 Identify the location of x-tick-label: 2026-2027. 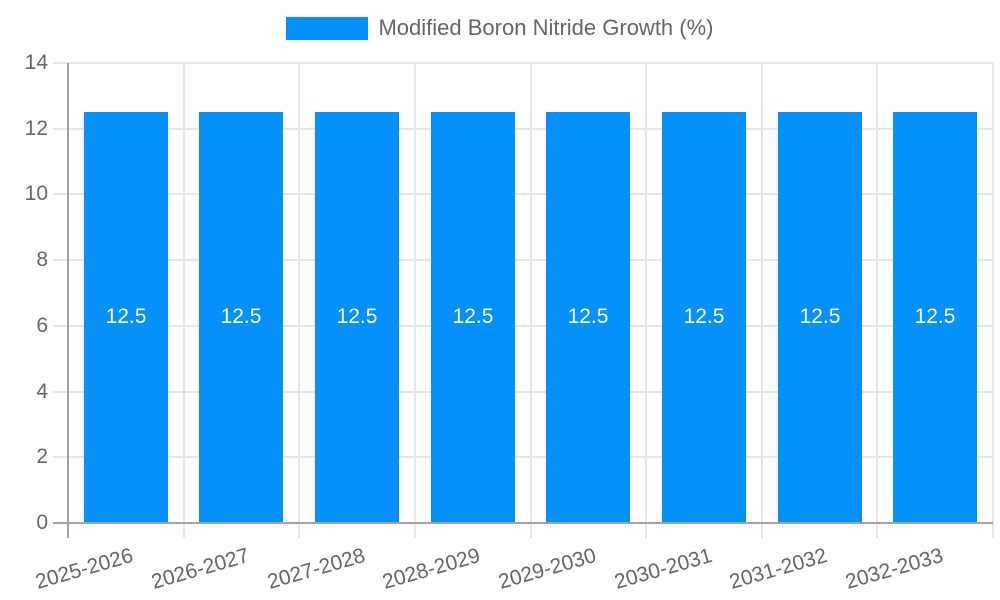
(200, 569).